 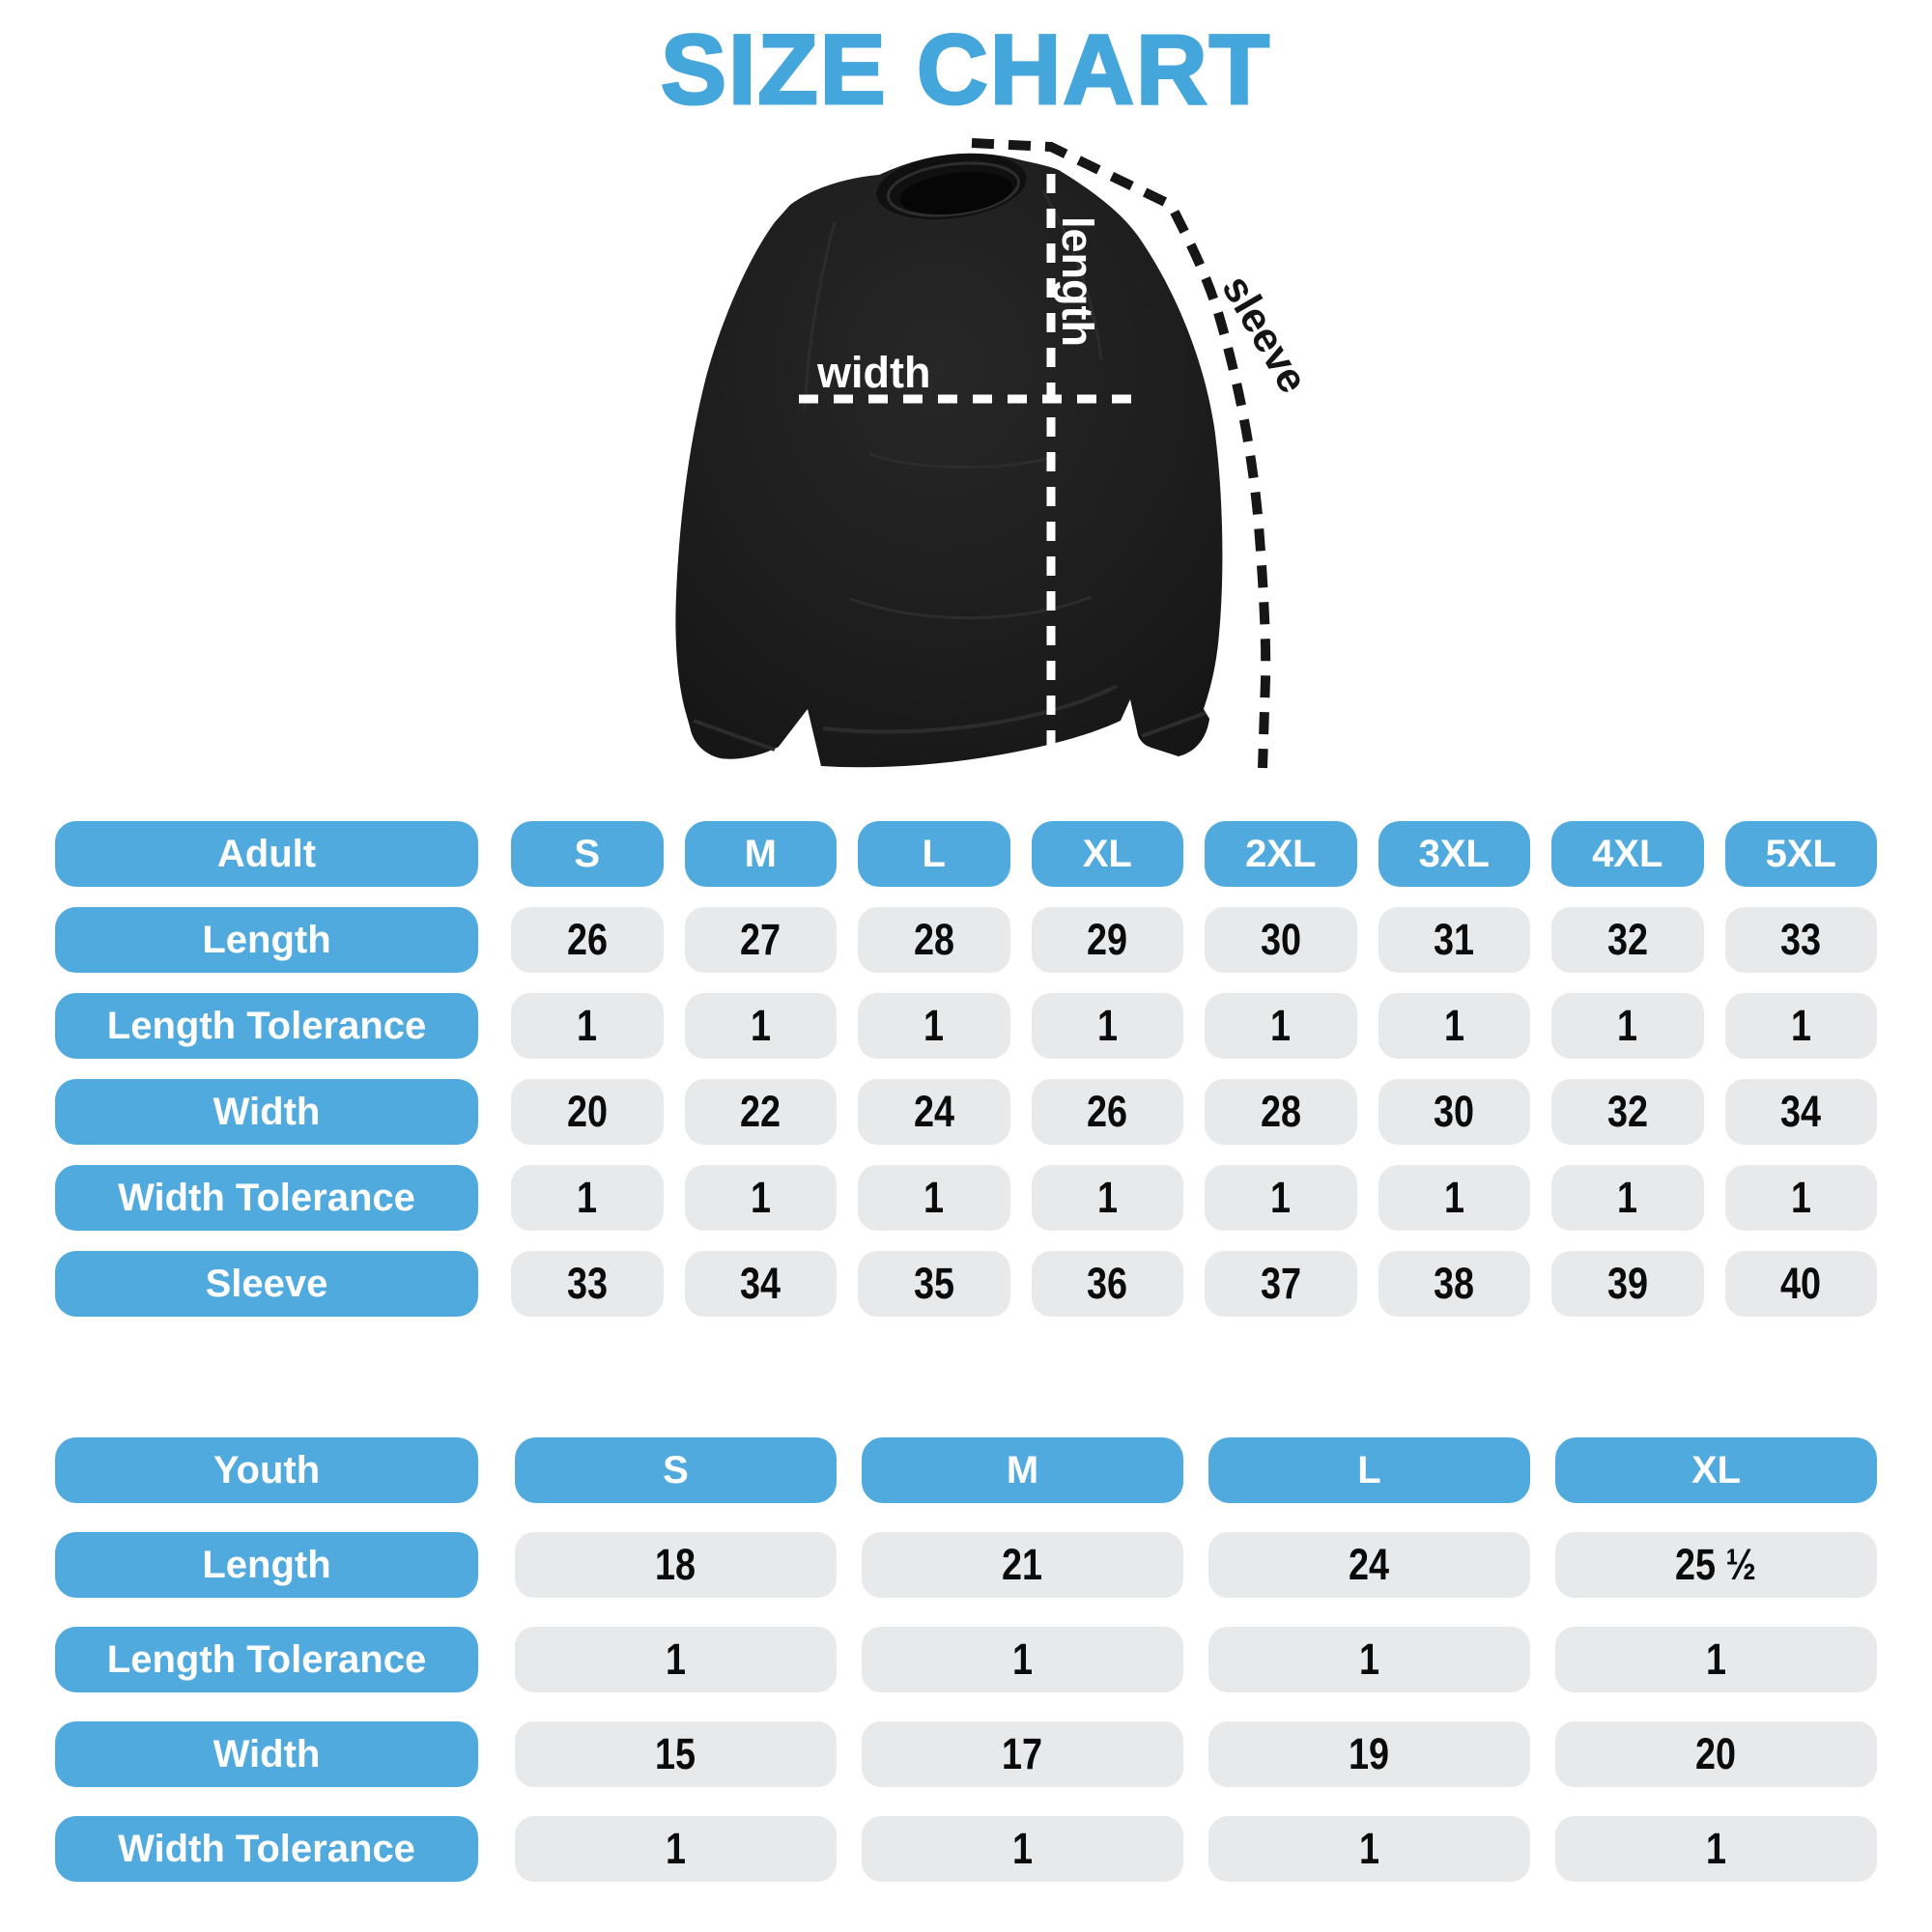 What do you see at coordinates (1107, 854) in the screenshot?
I see `adult-size-header-xl: XL` at bounding box center [1107, 854].